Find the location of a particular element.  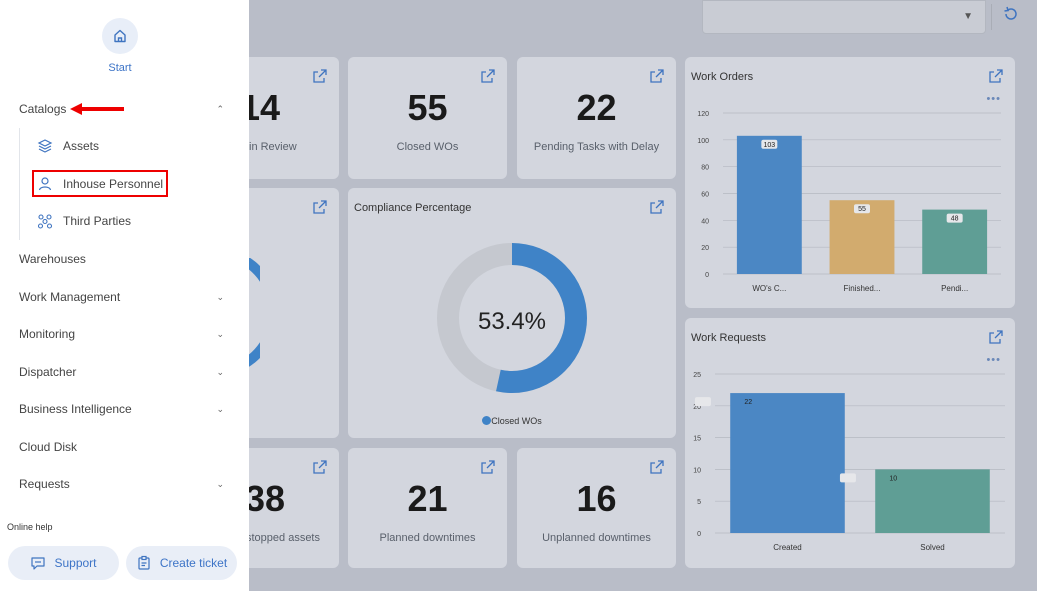

submenu-label: Inhouse Personnel is located at coordinates (113, 184).